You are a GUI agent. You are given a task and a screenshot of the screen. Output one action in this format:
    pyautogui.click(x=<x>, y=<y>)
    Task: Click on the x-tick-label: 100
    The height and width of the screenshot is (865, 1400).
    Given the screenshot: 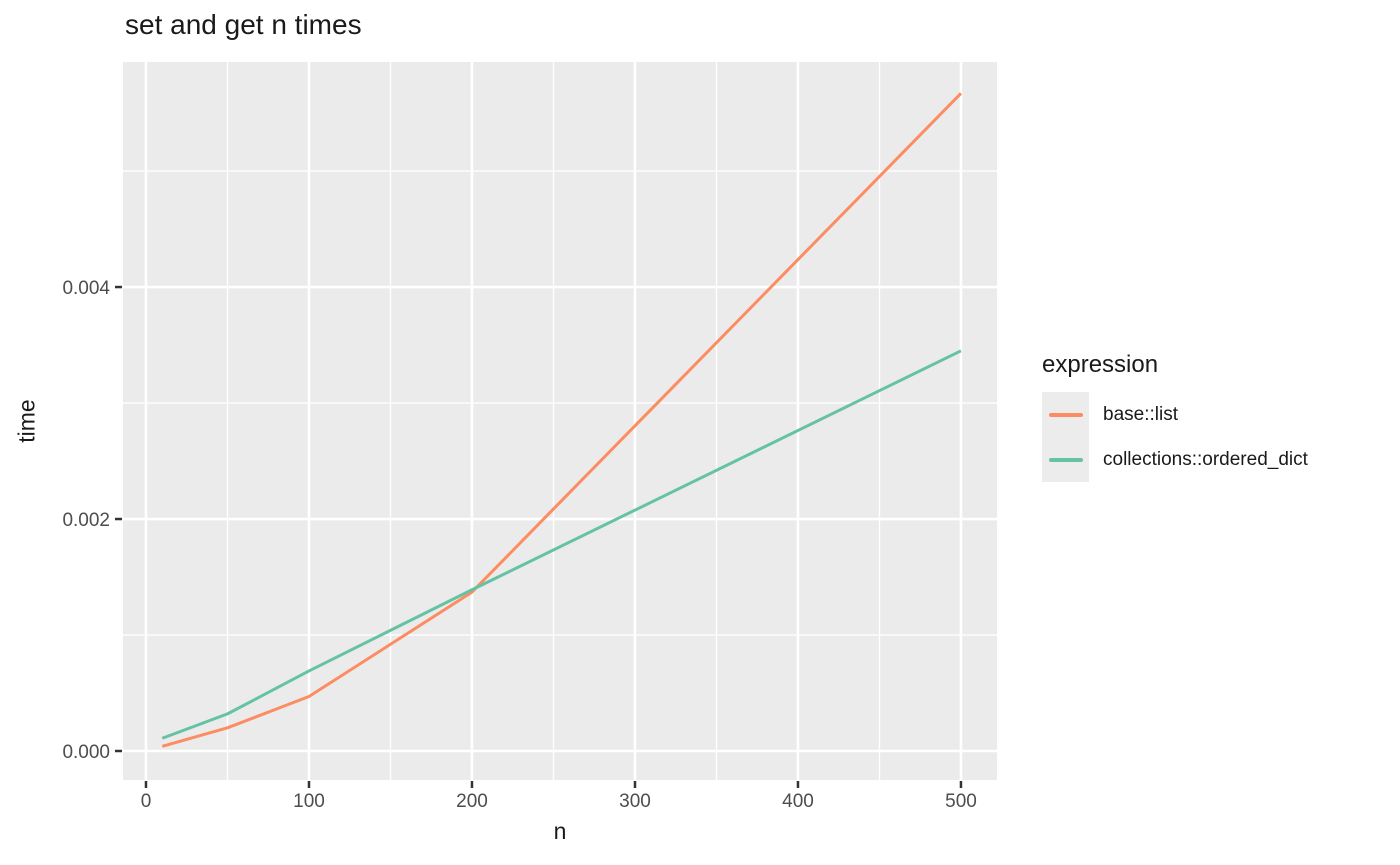 What is the action you would take?
    pyautogui.click(x=309, y=801)
    